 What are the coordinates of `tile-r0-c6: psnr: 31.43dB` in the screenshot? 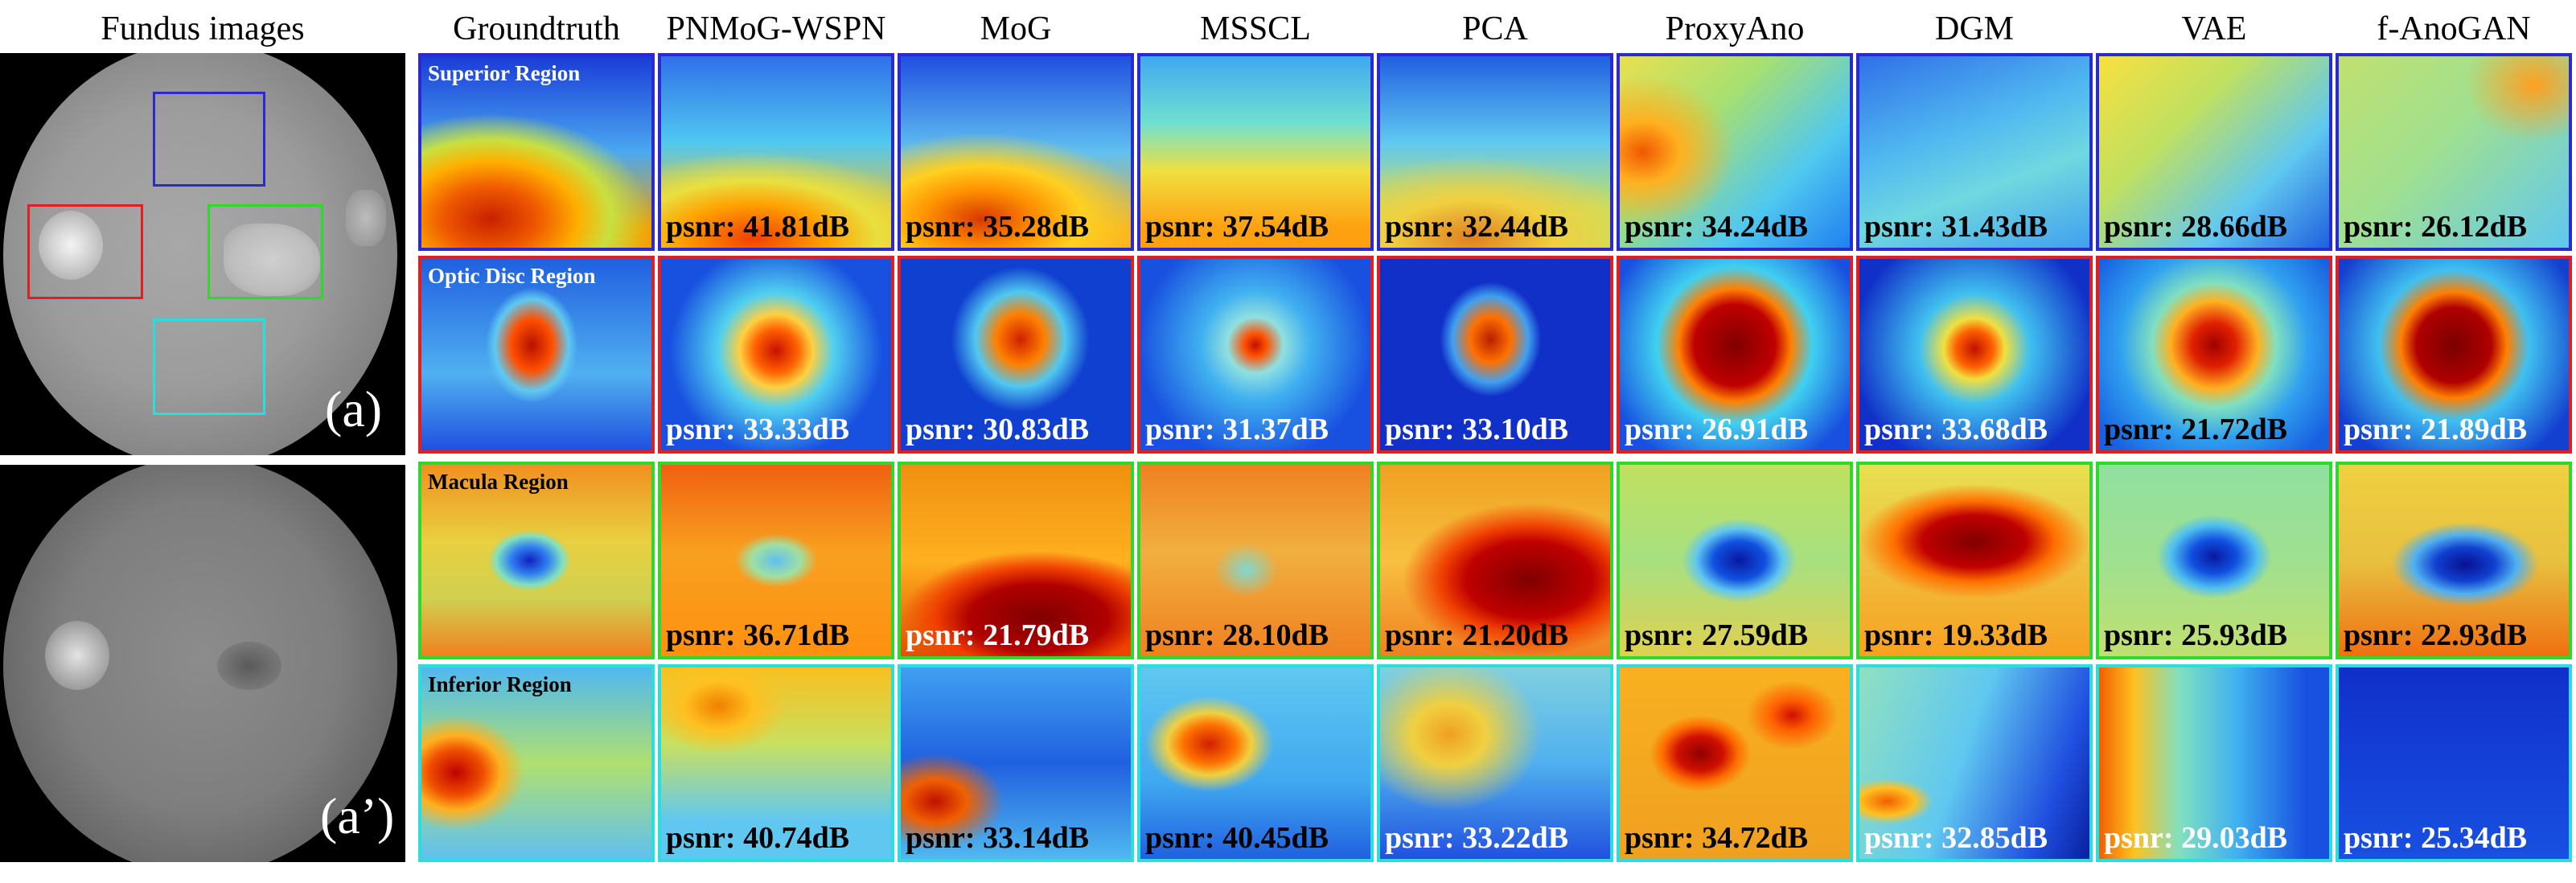 It's located at (1974, 152).